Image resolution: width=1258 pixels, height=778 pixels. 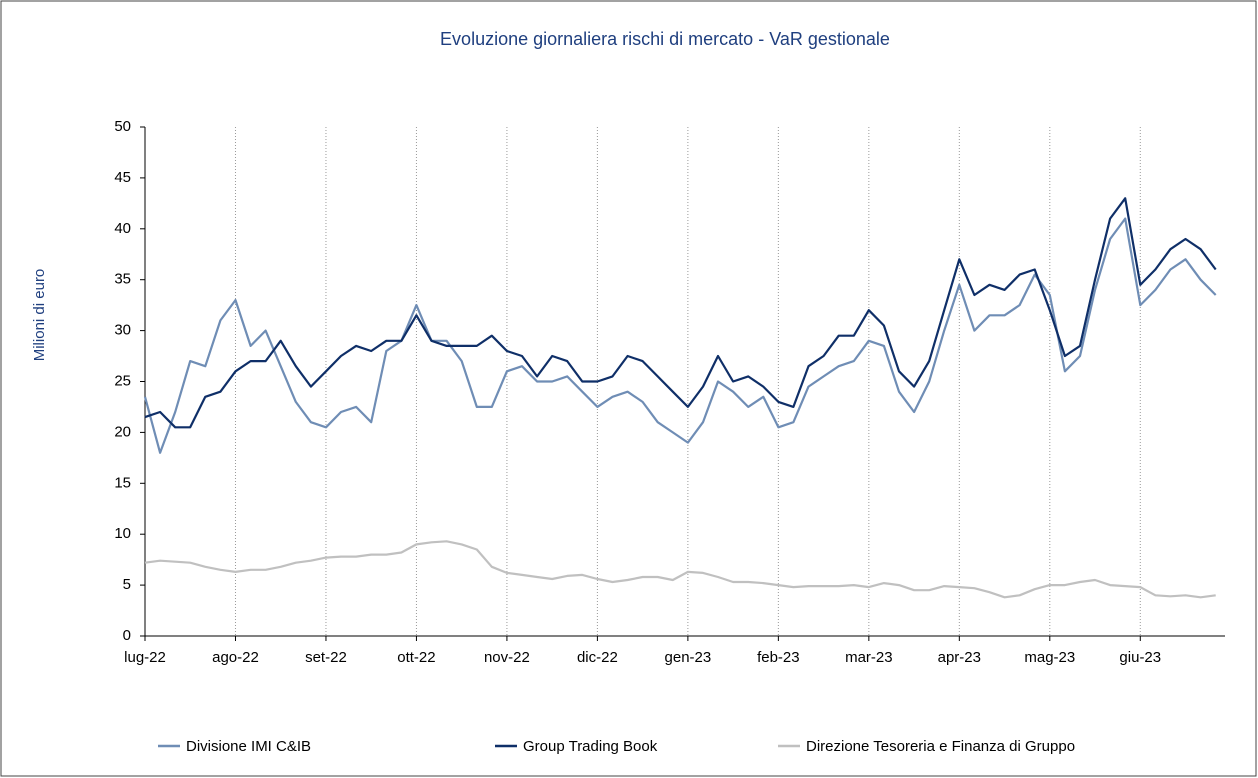 I want to click on x-tick-label: giu-23, so click(x=1140, y=657).